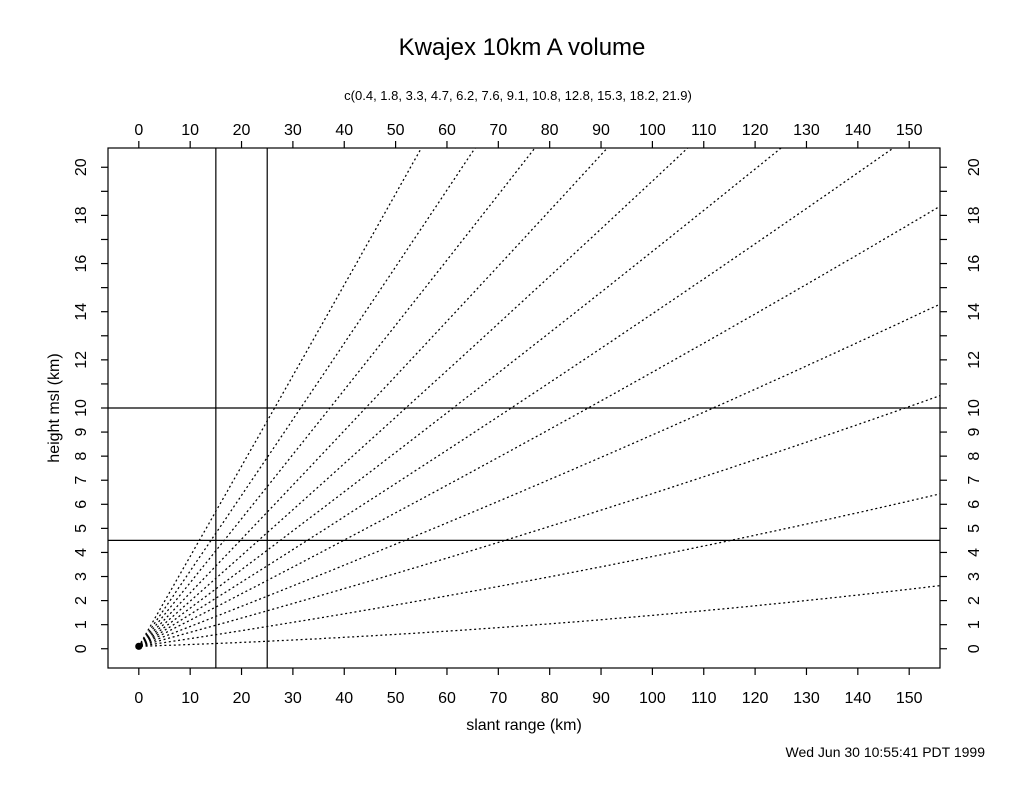 The height and width of the screenshot is (787, 1019). Describe the element at coordinates (974, 312) in the screenshot. I see `y-tick-label-right: 14` at that location.